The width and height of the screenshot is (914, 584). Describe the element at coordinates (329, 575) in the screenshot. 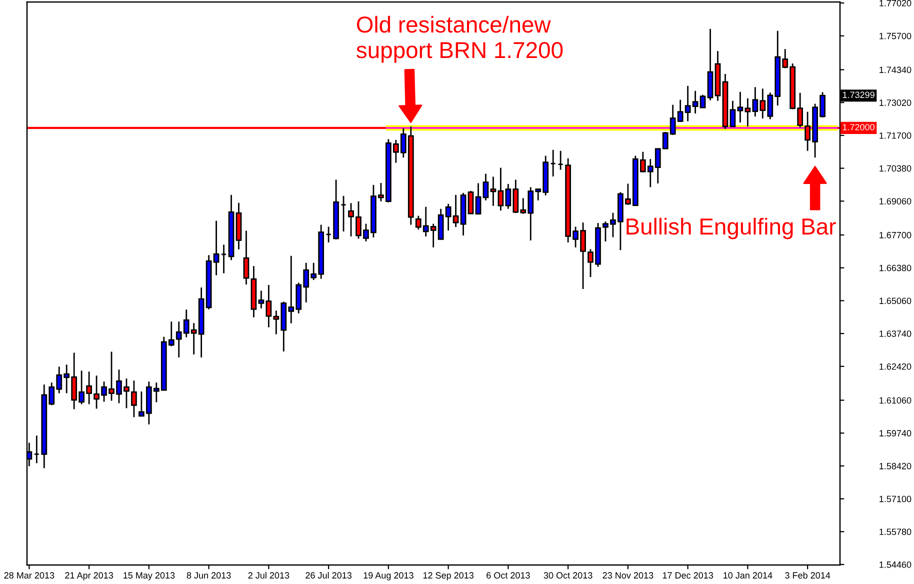

I see `x-tick-label: 26 Jul 2013` at that location.